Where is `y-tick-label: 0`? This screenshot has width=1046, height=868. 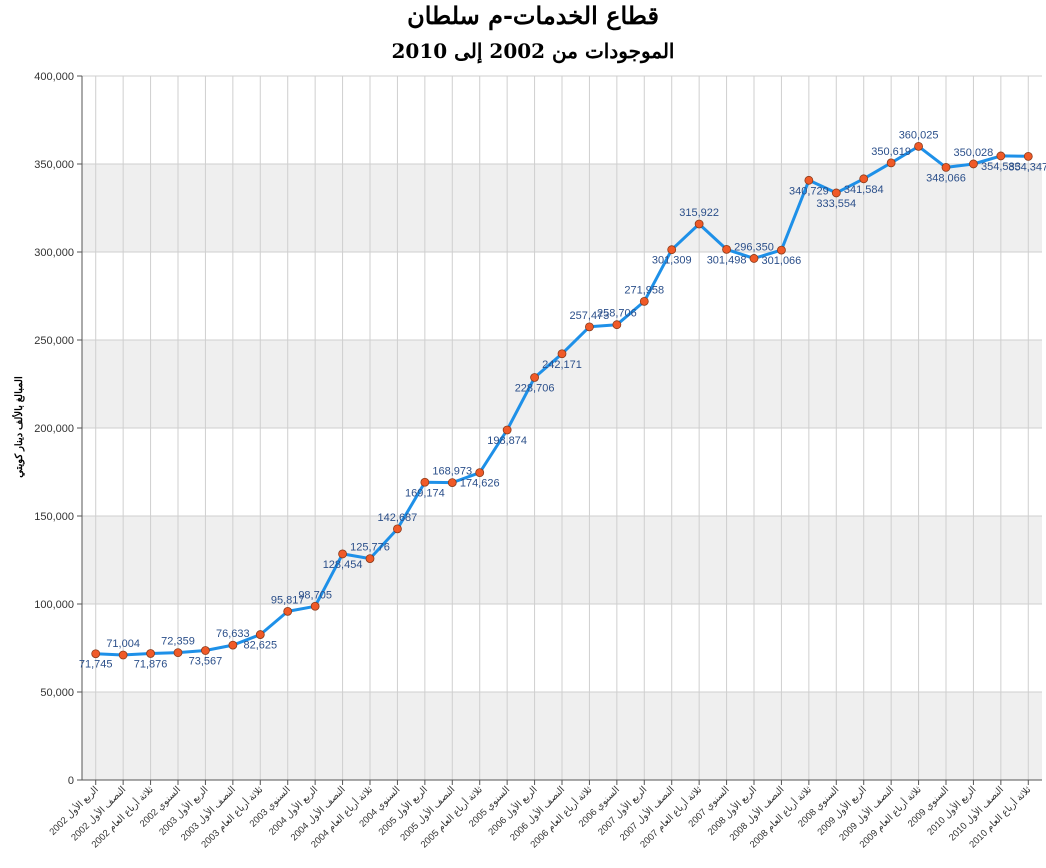
y-tick-label: 0 is located at coordinates (71, 781).